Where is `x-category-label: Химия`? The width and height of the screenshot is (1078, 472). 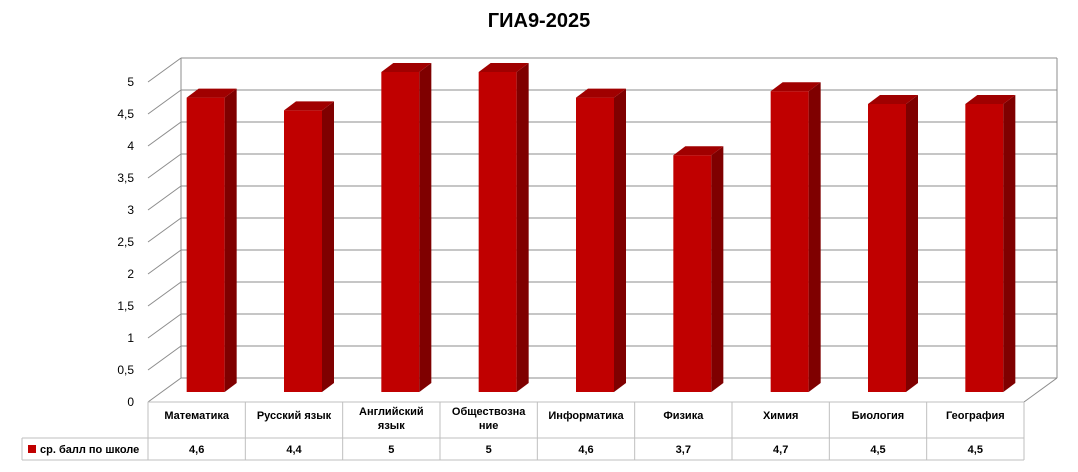 x-category-label: Химия is located at coordinates (780, 416).